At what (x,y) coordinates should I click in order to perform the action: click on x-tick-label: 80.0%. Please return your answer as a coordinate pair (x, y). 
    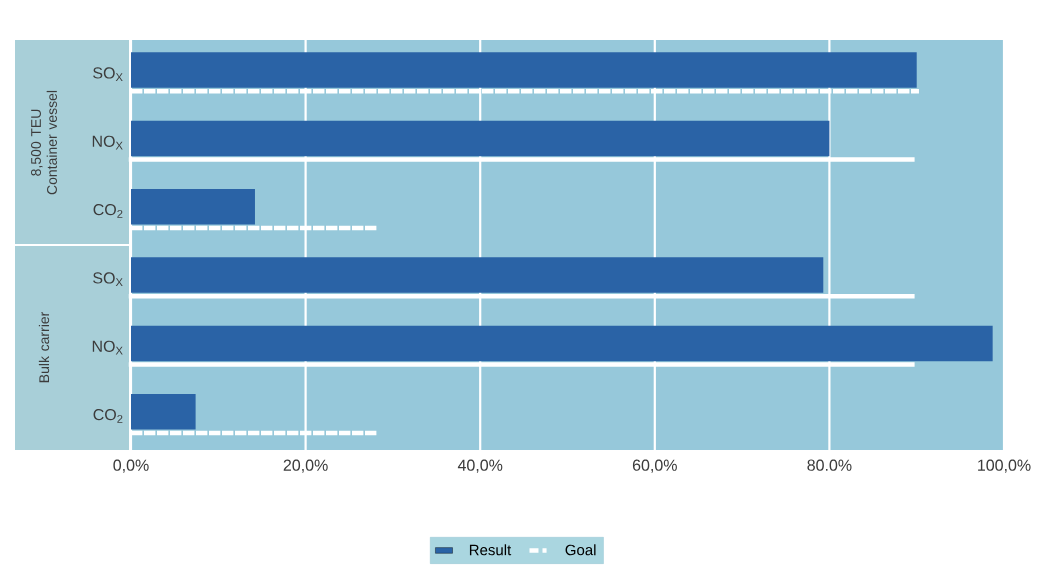
    Looking at the image, I should click on (829, 465).